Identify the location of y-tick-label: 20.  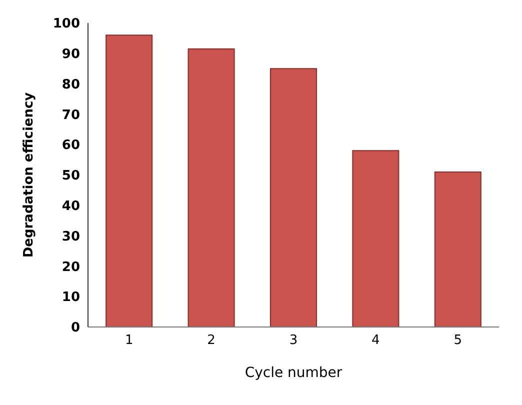
(71, 267).